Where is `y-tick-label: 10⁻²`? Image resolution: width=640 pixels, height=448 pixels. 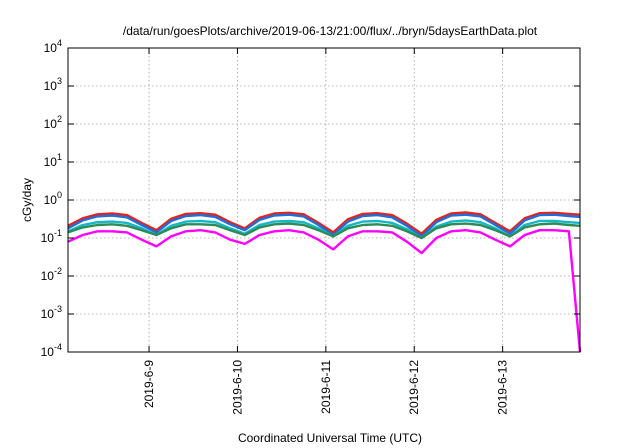 y-tick-label: 10⁻² is located at coordinates (51, 274).